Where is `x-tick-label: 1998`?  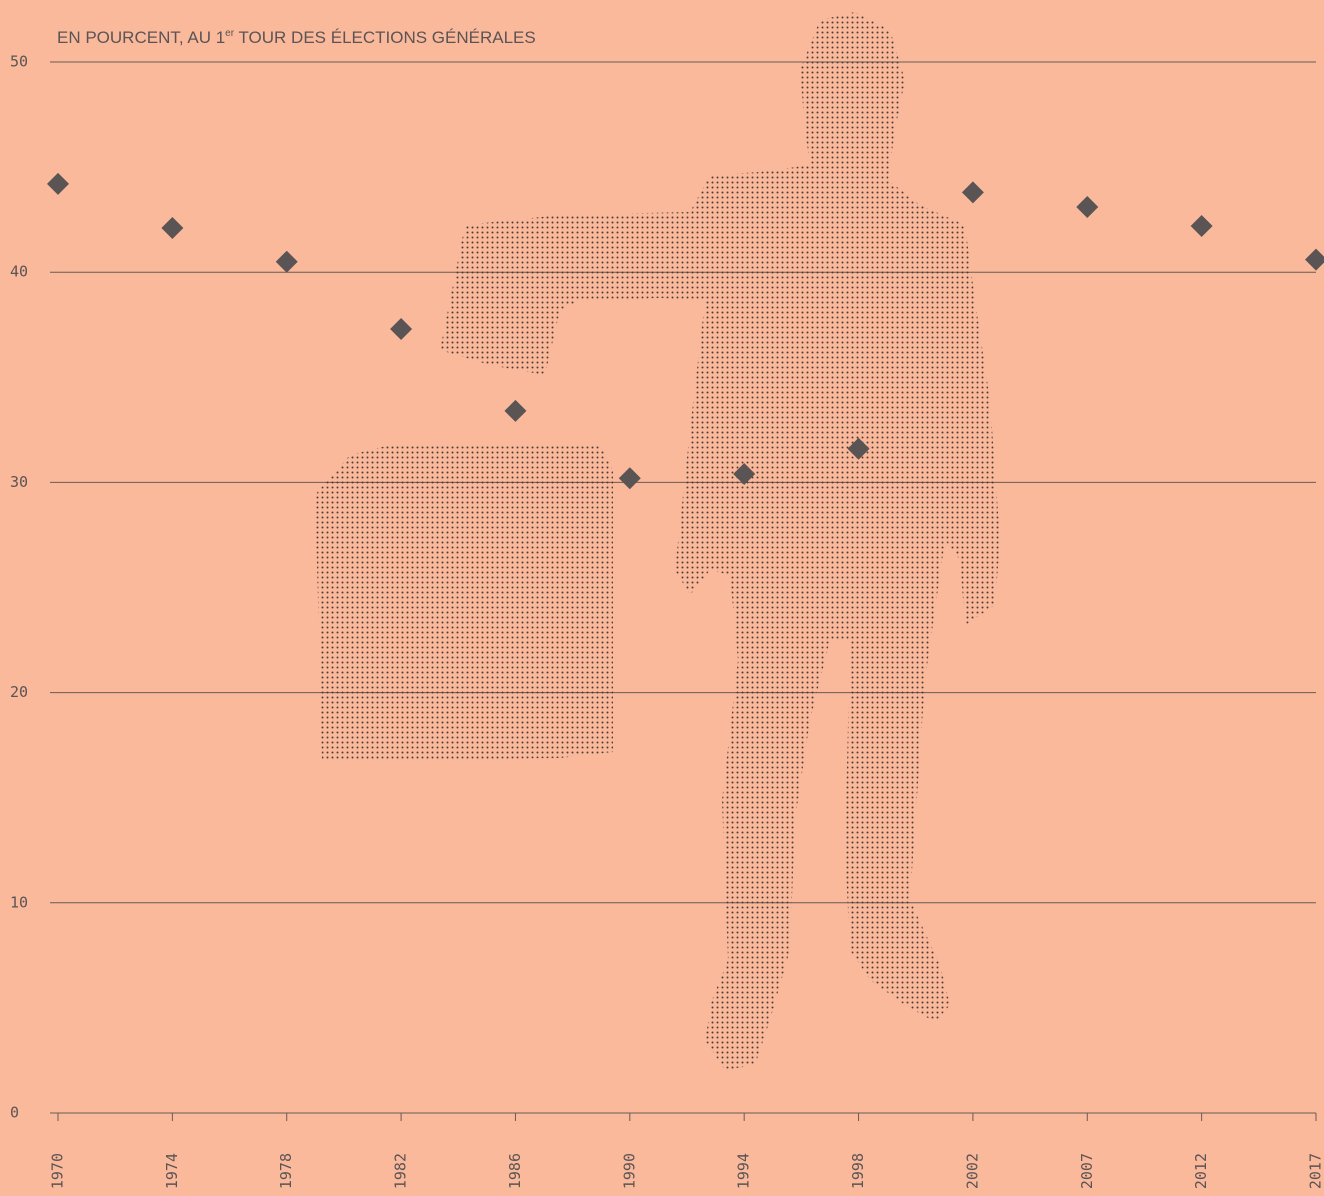
x-tick-label: 1998 is located at coordinates (858, 1171).